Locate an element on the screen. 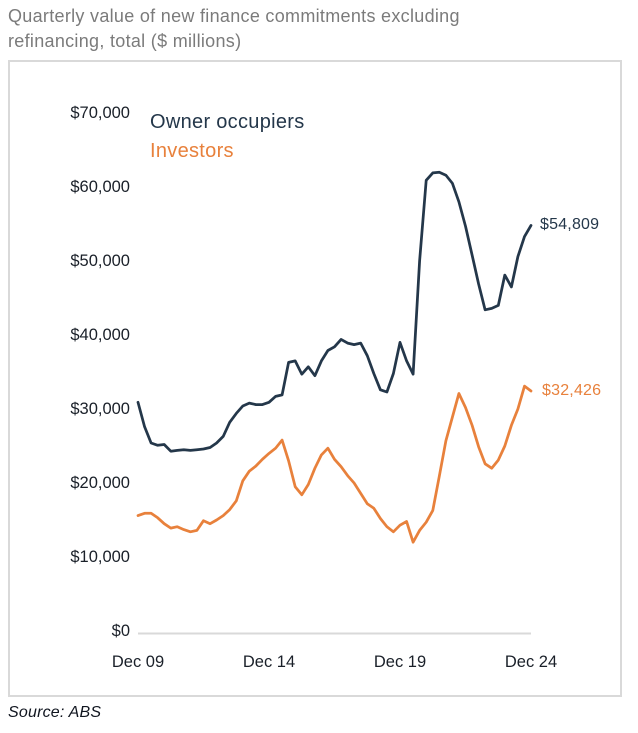 This screenshot has height=733, width=638. chart-title-line-2: refinancing, total ($ millions) is located at coordinates (125, 41).